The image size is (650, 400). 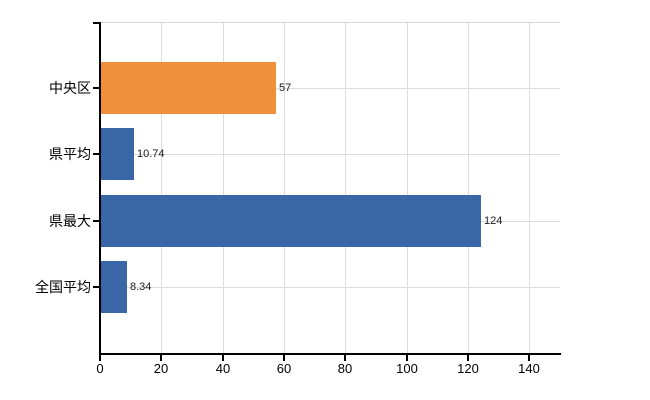 What do you see at coordinates (100, 188) in the screenshot?
I see `y-axis` at bounding box center [100, 188].